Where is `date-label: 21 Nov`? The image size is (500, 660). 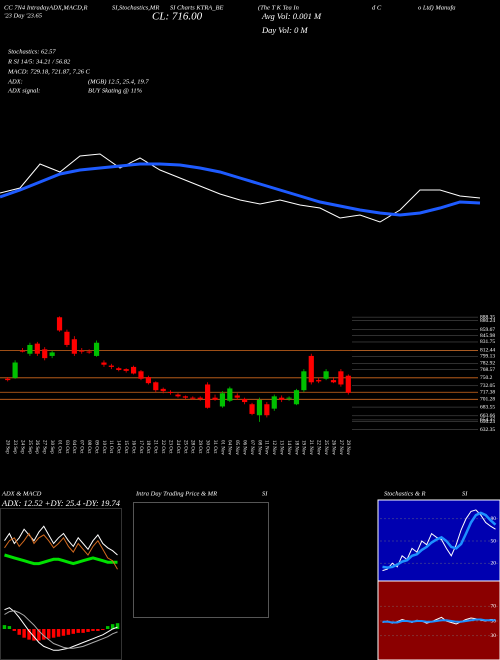 date-label: 21 Nov is located at coordinates (310, 447).